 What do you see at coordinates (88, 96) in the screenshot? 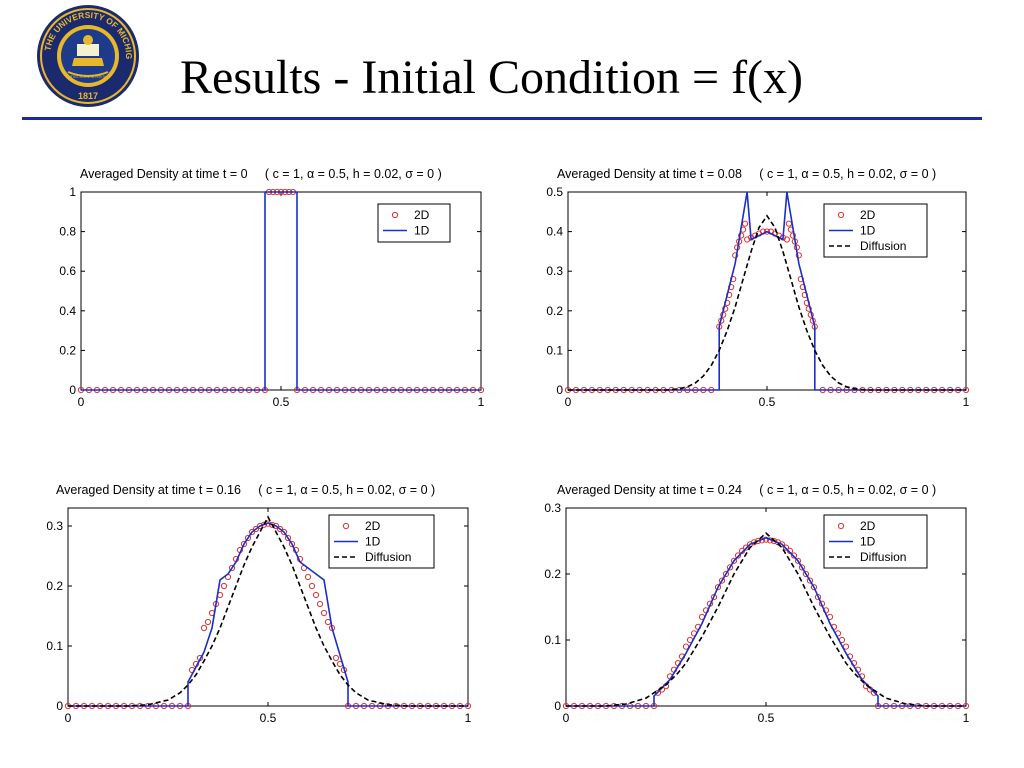
I see `seal-year: 1817` at bounding box center [88, 96].